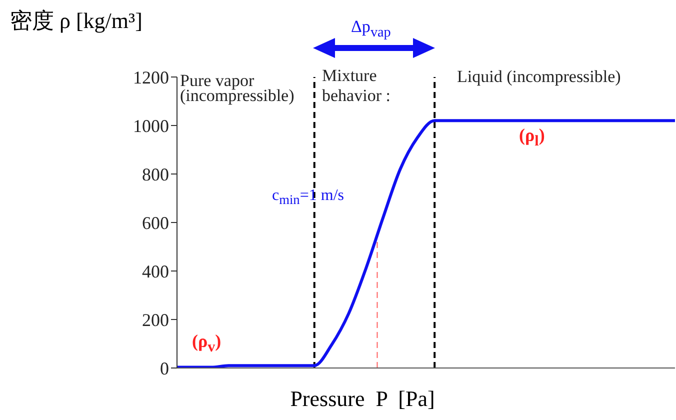  Describe the element at coordinates (532, 137) in the screenshot. I see `annotation: (ρ$_{l}$)` at that location.